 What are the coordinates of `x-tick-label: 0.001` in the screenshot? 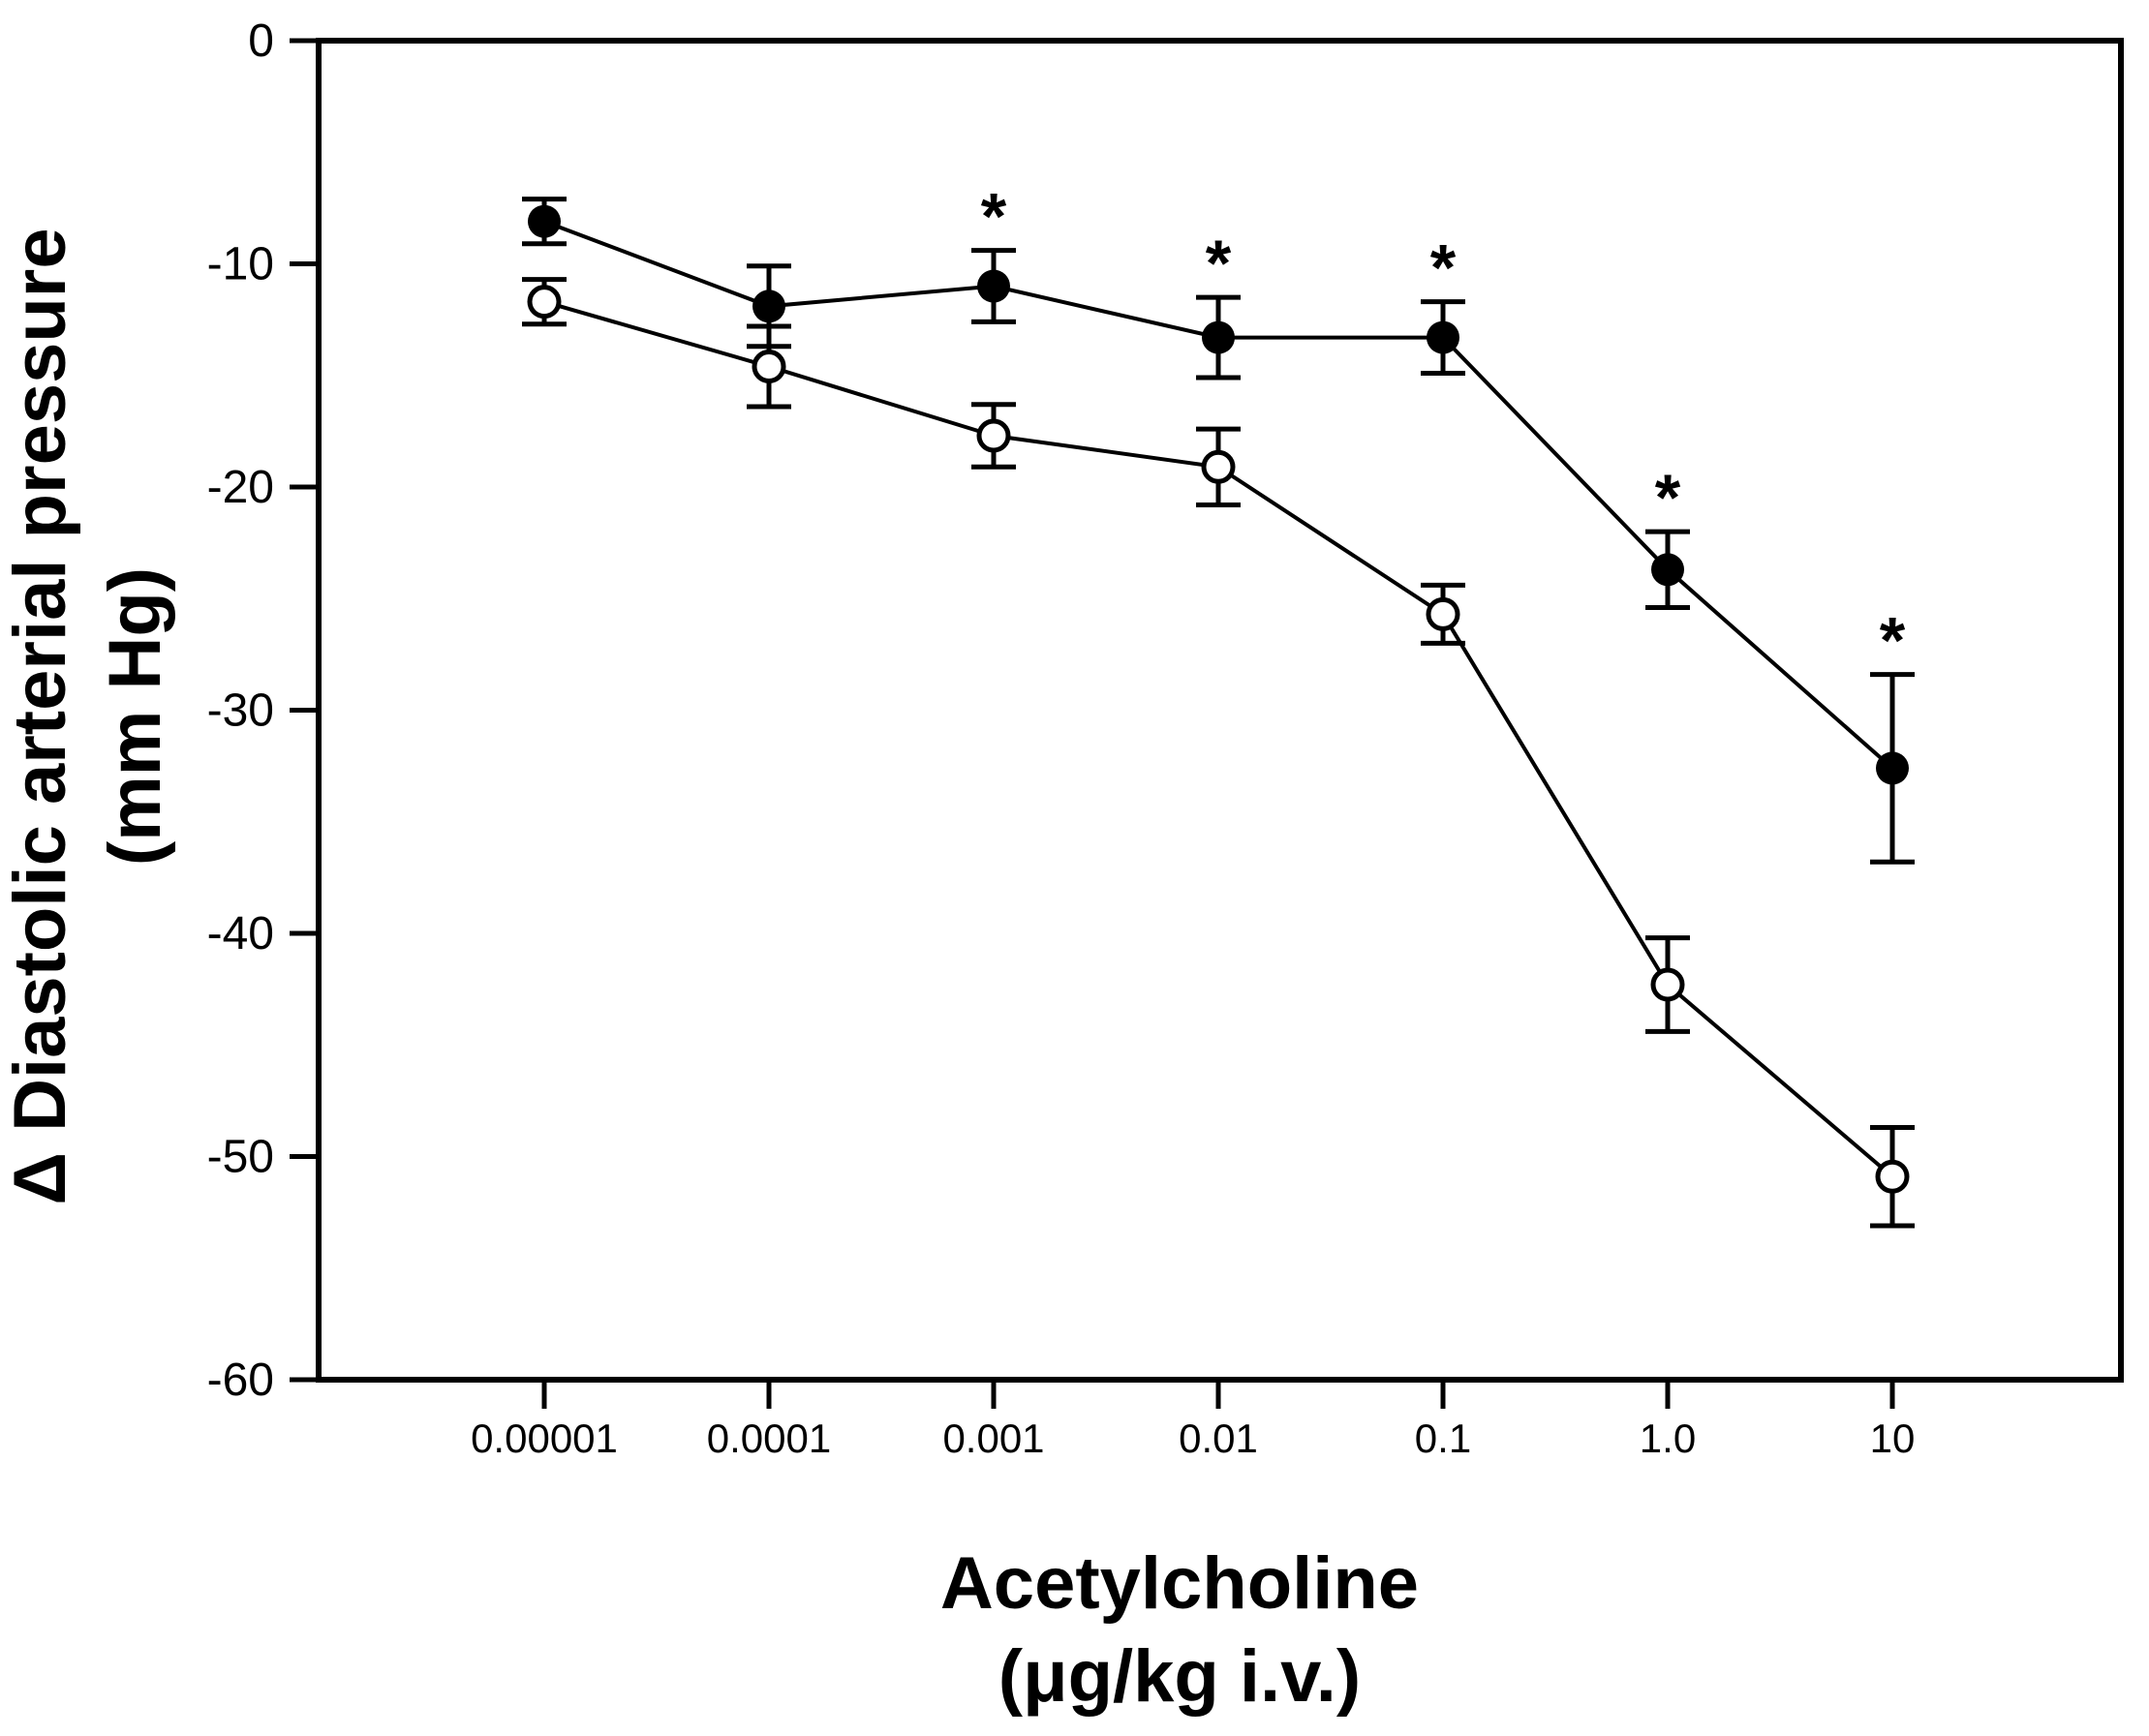 It's located at (993, 1438).